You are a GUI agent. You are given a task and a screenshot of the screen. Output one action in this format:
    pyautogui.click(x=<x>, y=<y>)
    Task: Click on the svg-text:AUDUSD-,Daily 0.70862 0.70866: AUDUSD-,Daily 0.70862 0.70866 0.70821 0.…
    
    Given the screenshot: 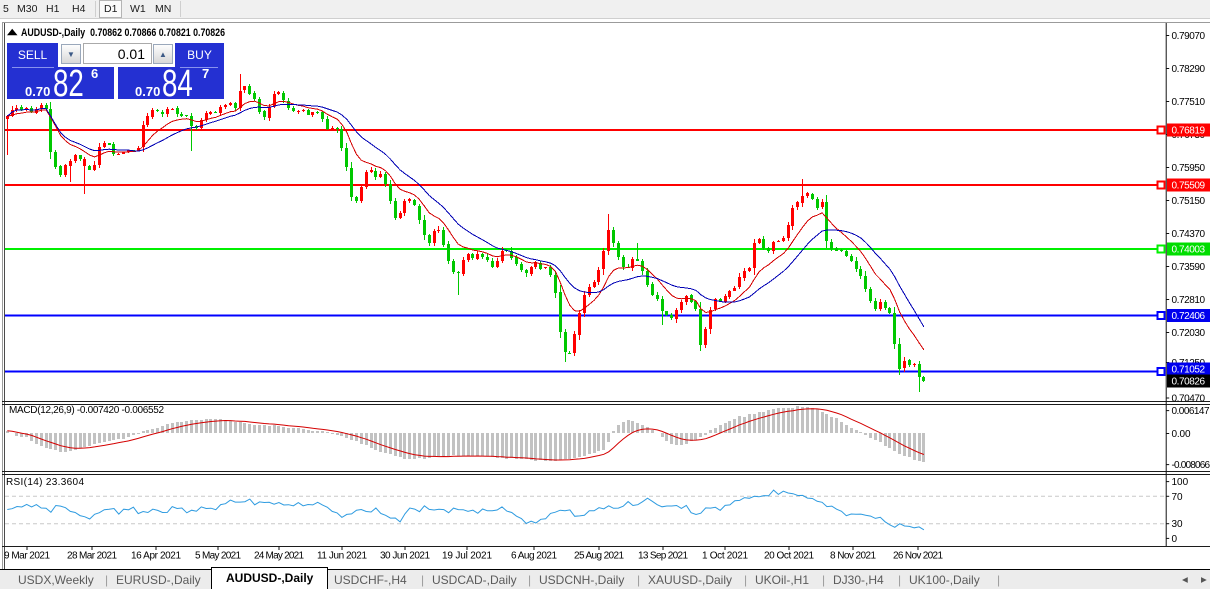 What is the action you would take?
    pyautogui.click(x=123, y=33)
    